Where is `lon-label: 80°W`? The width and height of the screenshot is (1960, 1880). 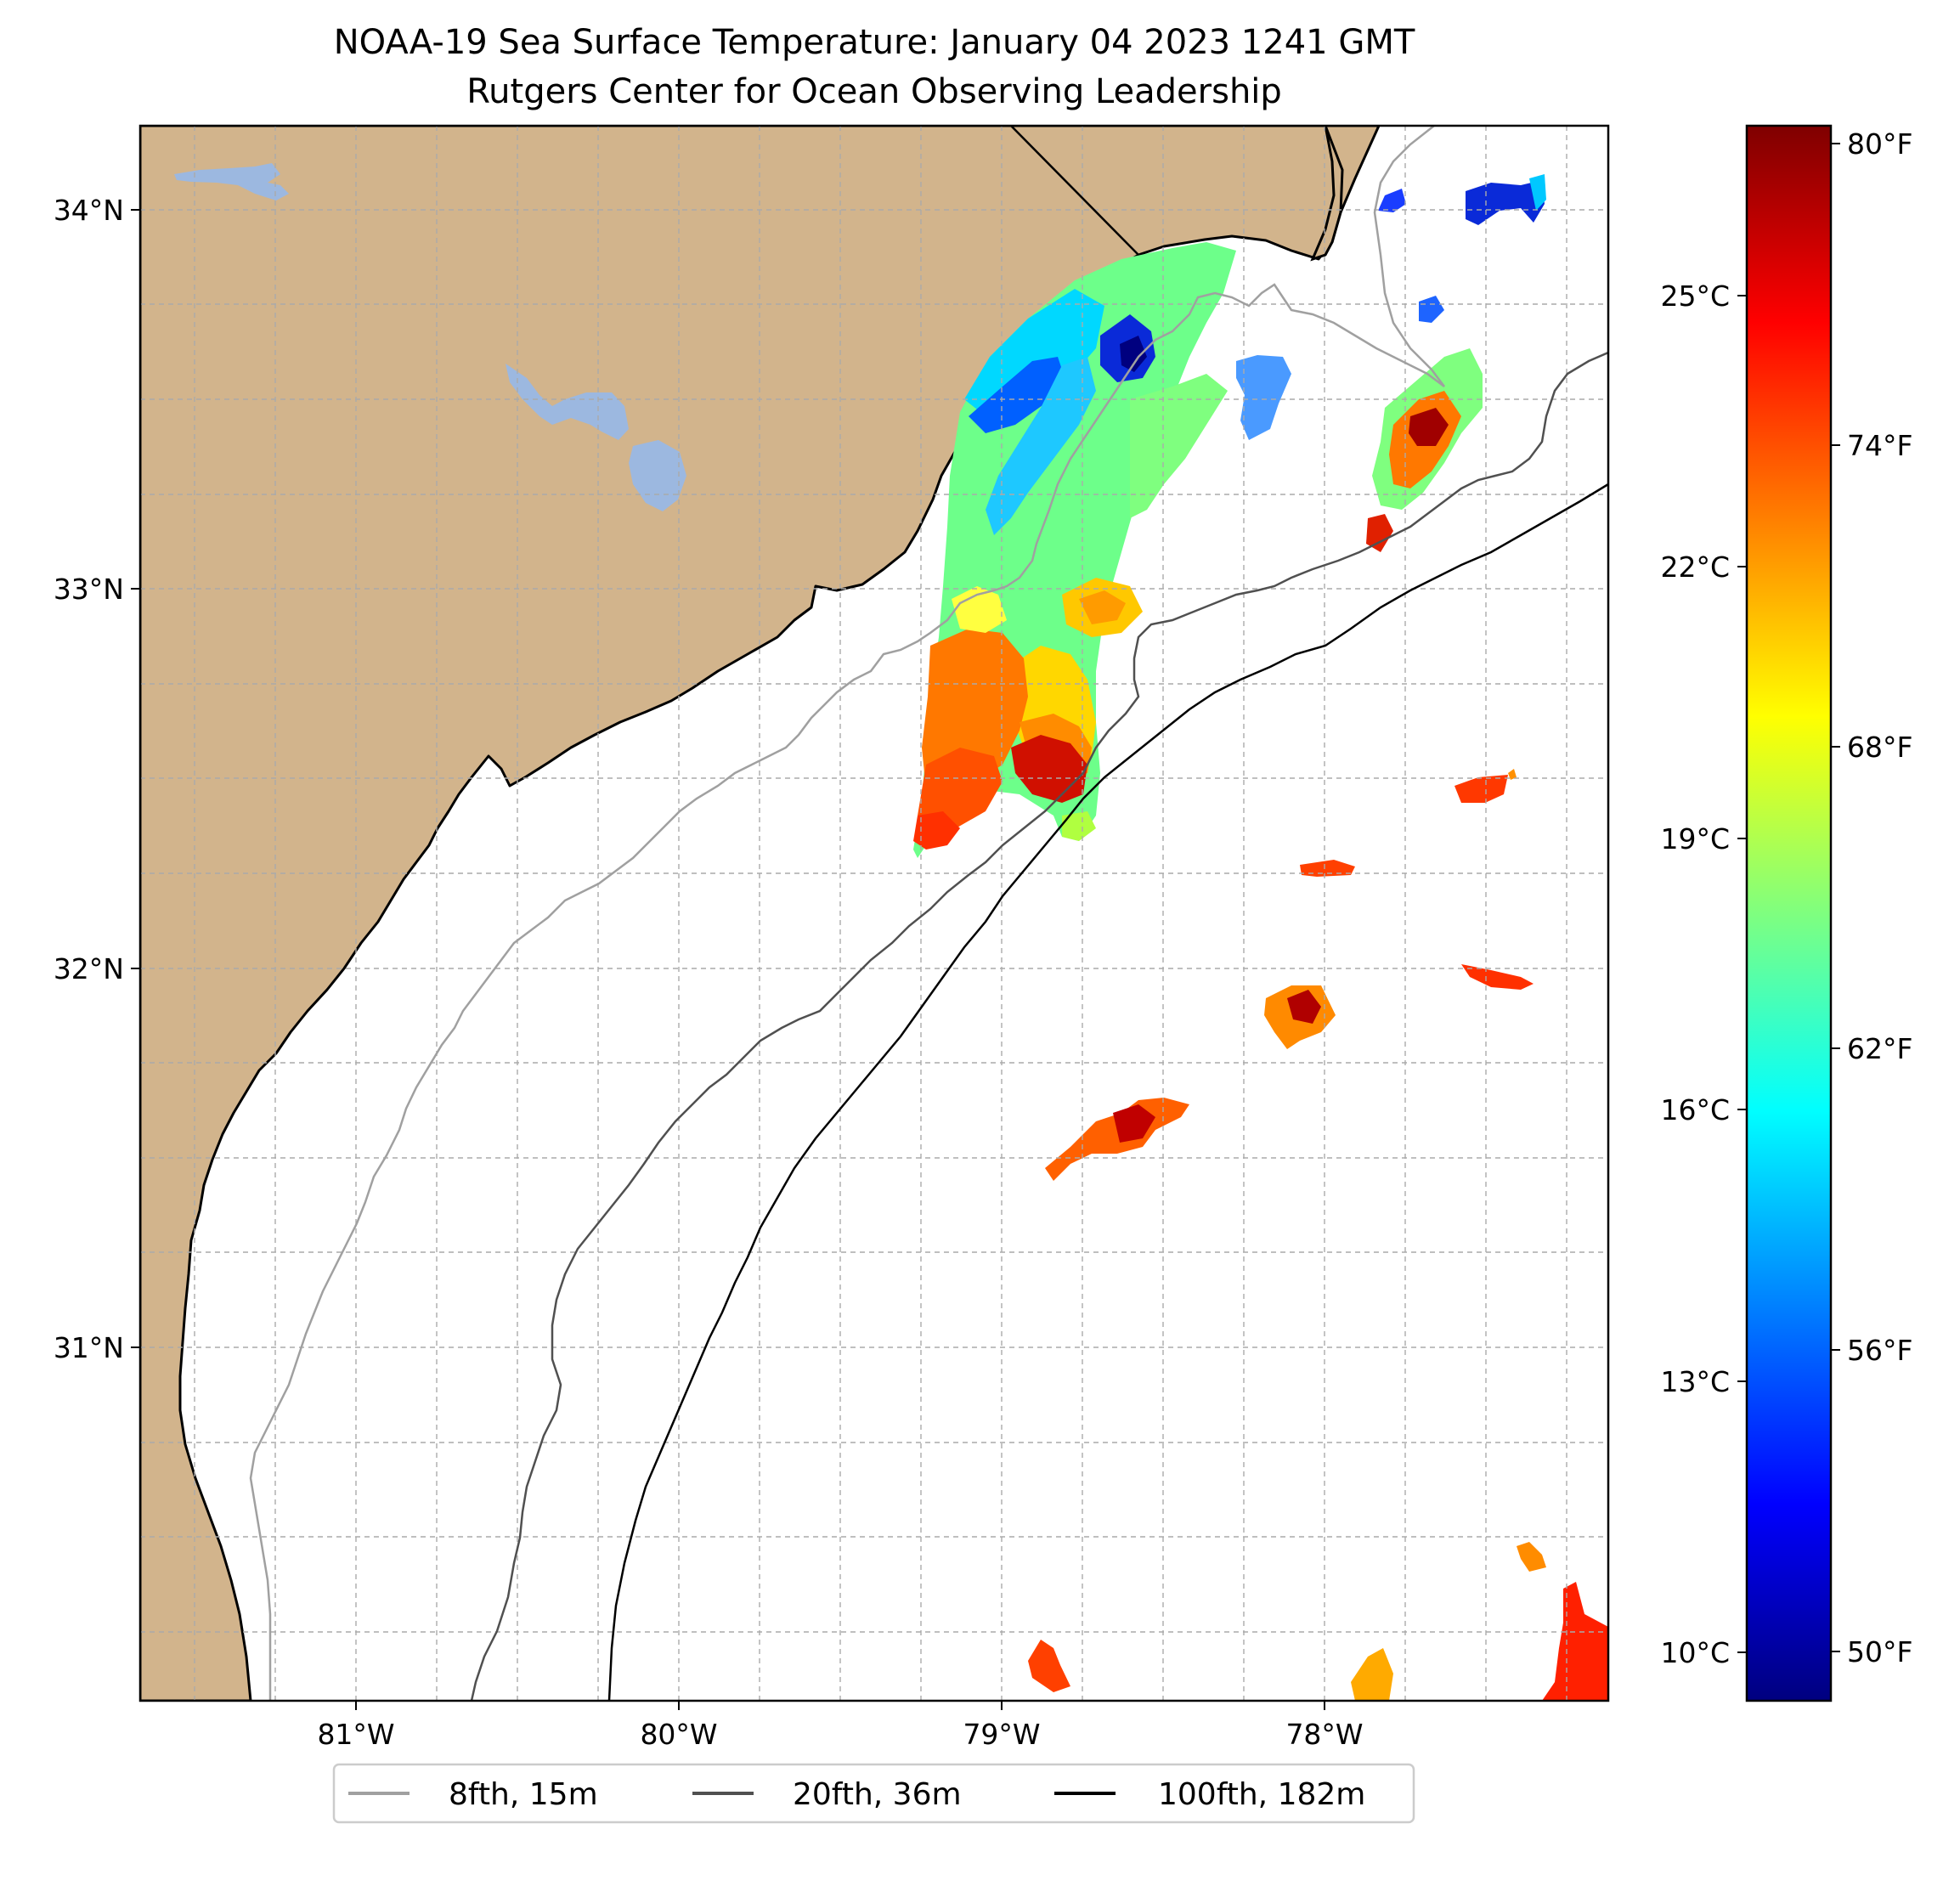 lon-label: 80°W is located at coordinates (678, 1735).